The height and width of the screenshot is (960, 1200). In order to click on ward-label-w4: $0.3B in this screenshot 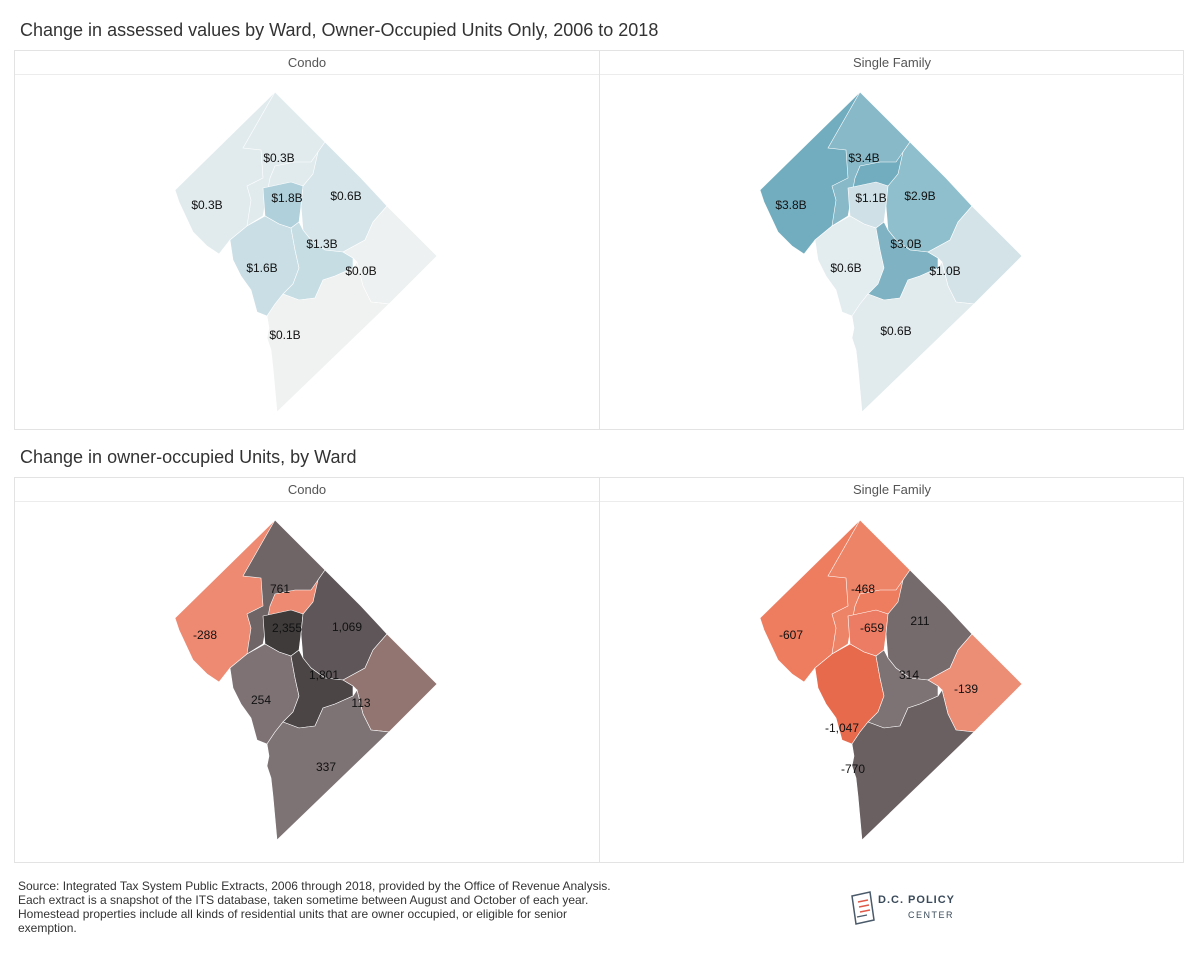, I will do `click(278, 158)`.